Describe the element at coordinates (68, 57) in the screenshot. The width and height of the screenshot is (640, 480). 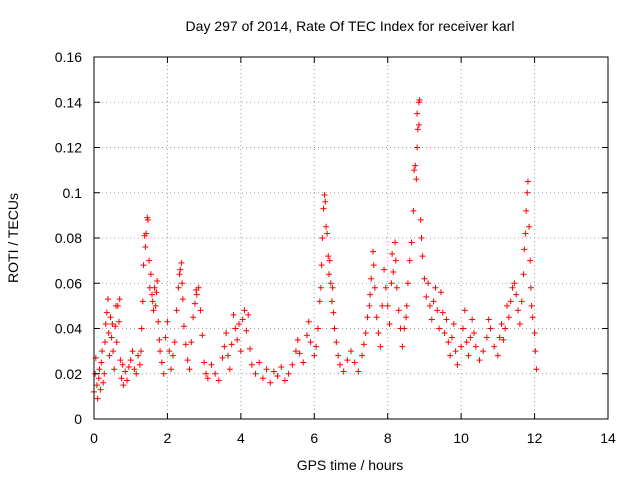
I see `y-tick-label: 0.16` at that location.